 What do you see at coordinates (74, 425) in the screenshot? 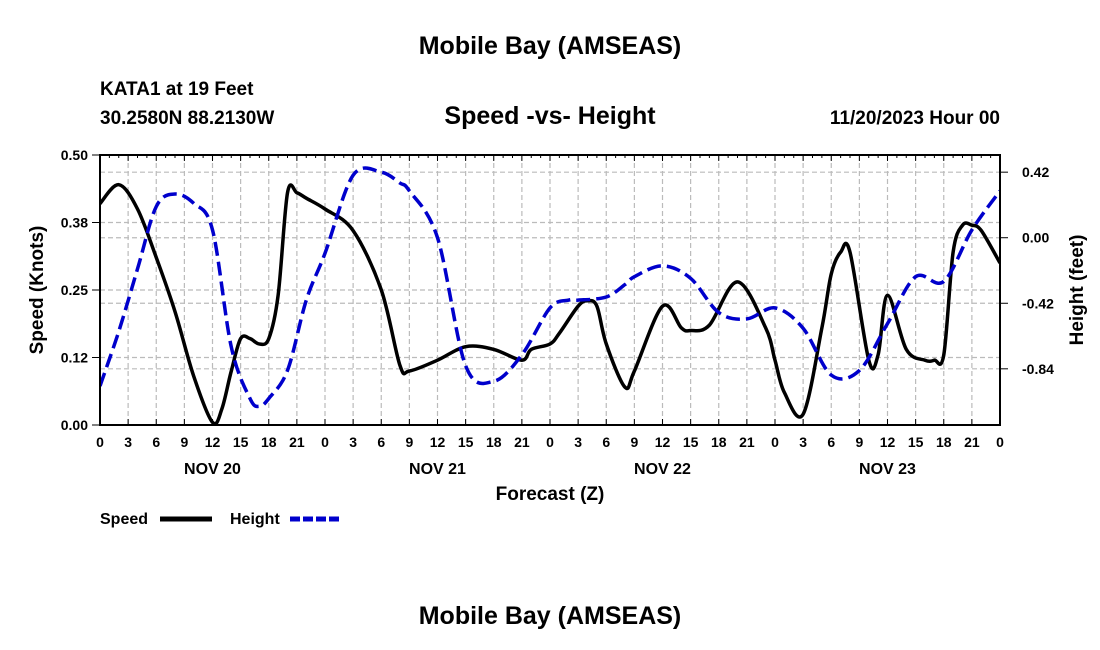
I see `y-left-tick-label: 0.00` at bounding box center [74, 425].